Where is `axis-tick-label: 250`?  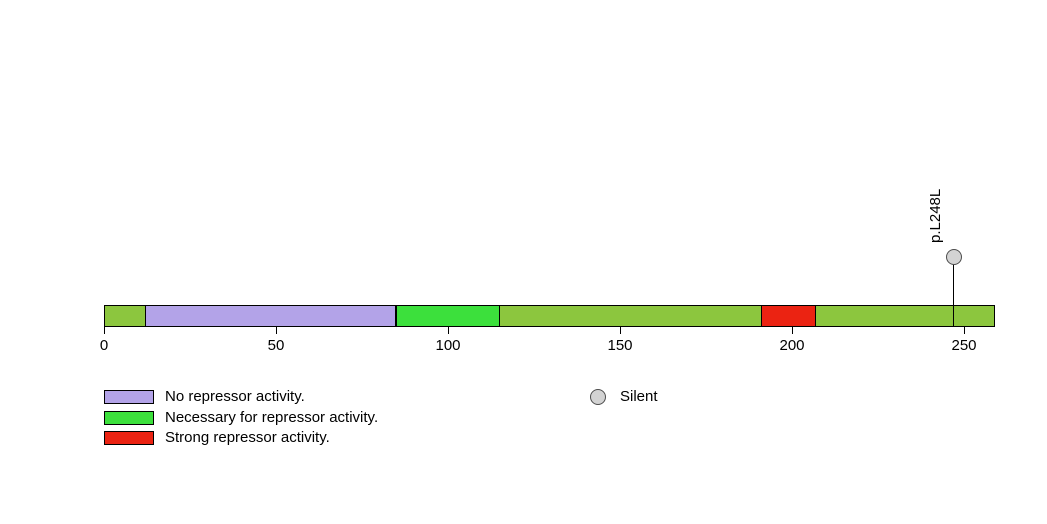
axis-tick-label: 250 is located at coordinates (964, 345).